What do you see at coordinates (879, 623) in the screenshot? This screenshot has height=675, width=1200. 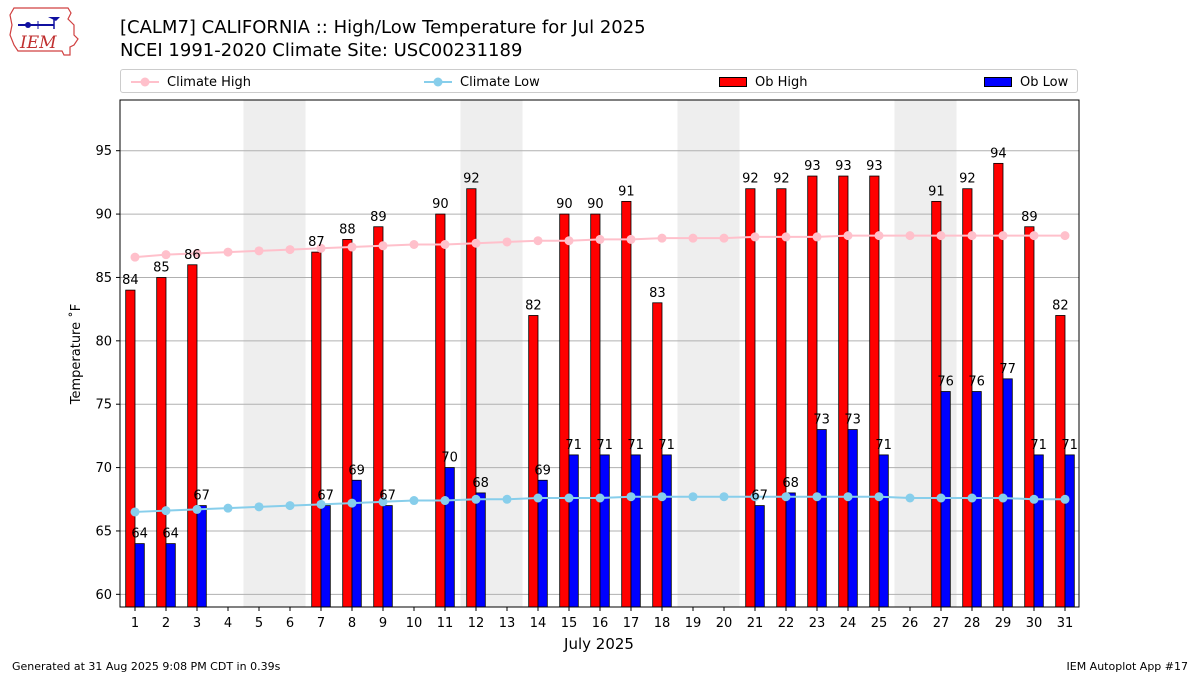 I see `x-tick-label: 25` at bounding box center [879, 623].